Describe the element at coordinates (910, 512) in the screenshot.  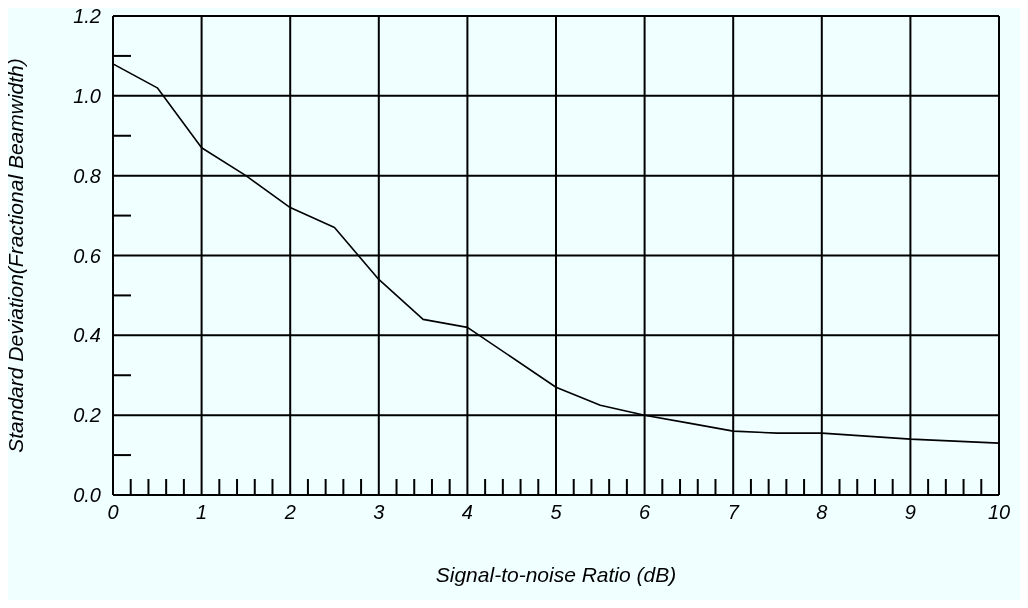
I see `x-tick-label: 9` at that location.